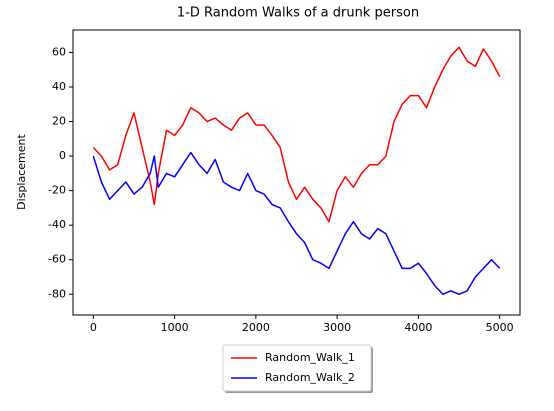 This screenshot has width=554, height=411. What do you see at coordinates (57, 259) in the screenshot?
I see `y-tick-label: -60` at bounding box center [57, 259].